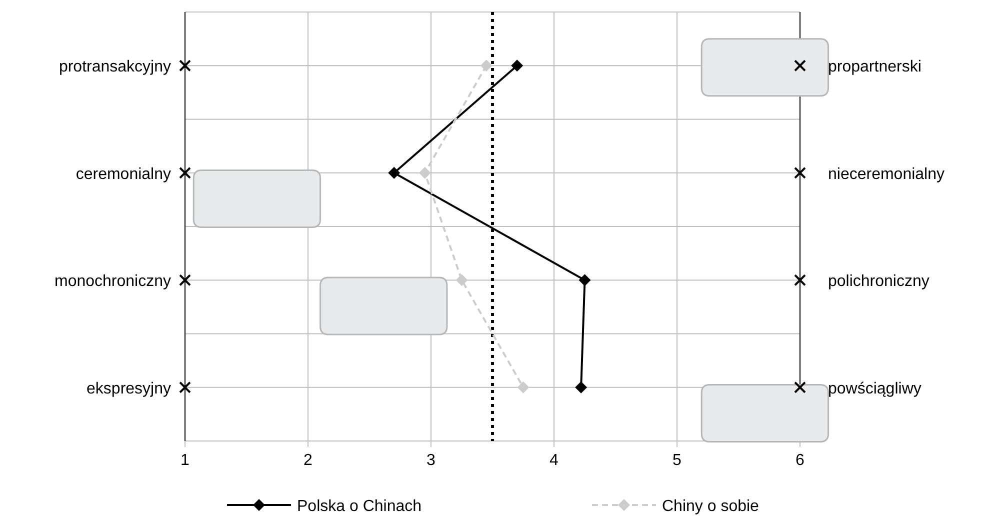 The width and height of the screenshot is (986, 525). Describe the element at coordinates (359, 506) in the screenshot. I see `legend-label: Polska o Chinach` at that location.